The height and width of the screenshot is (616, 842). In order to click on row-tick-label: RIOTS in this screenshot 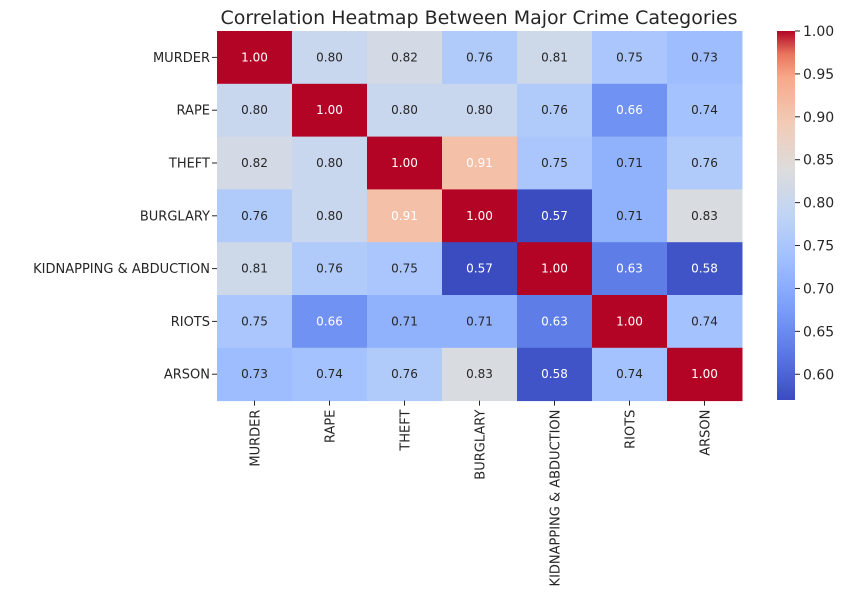, I will do `click(190, 322)`.